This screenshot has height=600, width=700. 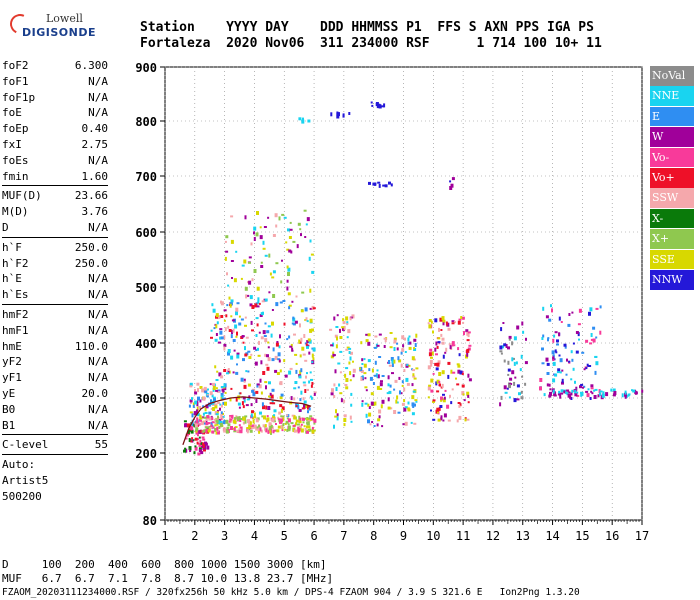 I want to click on legend-item: X-, so click(x=672, y=218).